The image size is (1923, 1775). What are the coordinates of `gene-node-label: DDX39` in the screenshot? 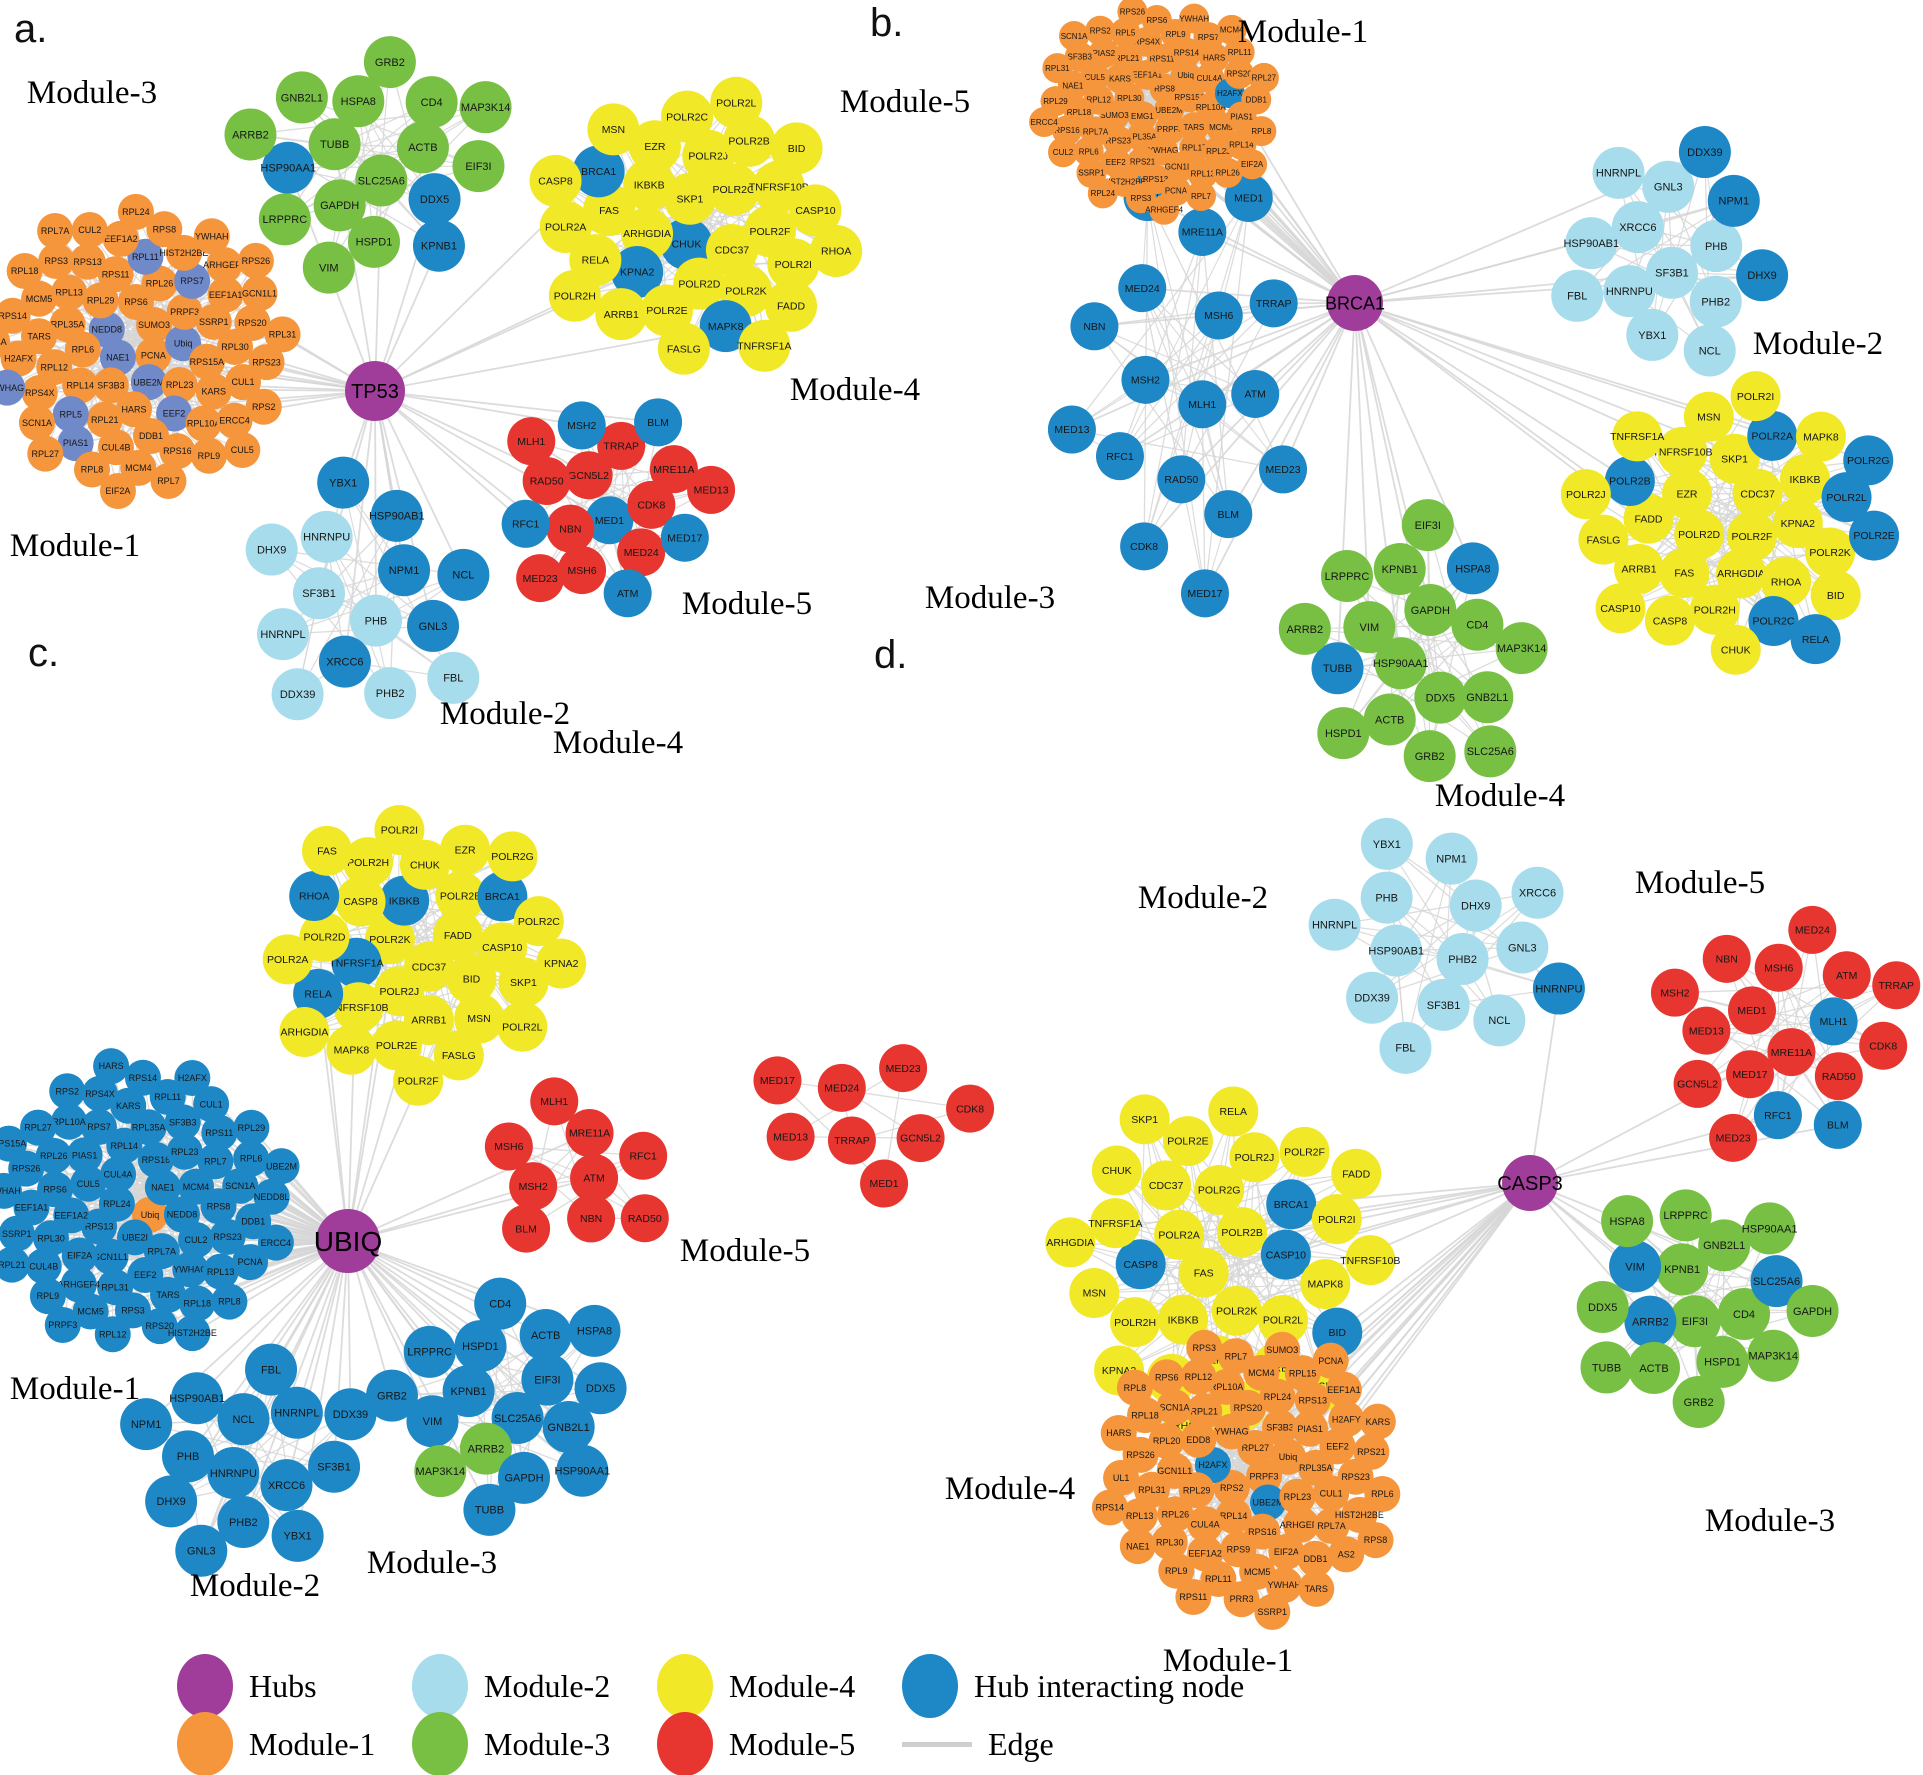 It's located at (297, 695).